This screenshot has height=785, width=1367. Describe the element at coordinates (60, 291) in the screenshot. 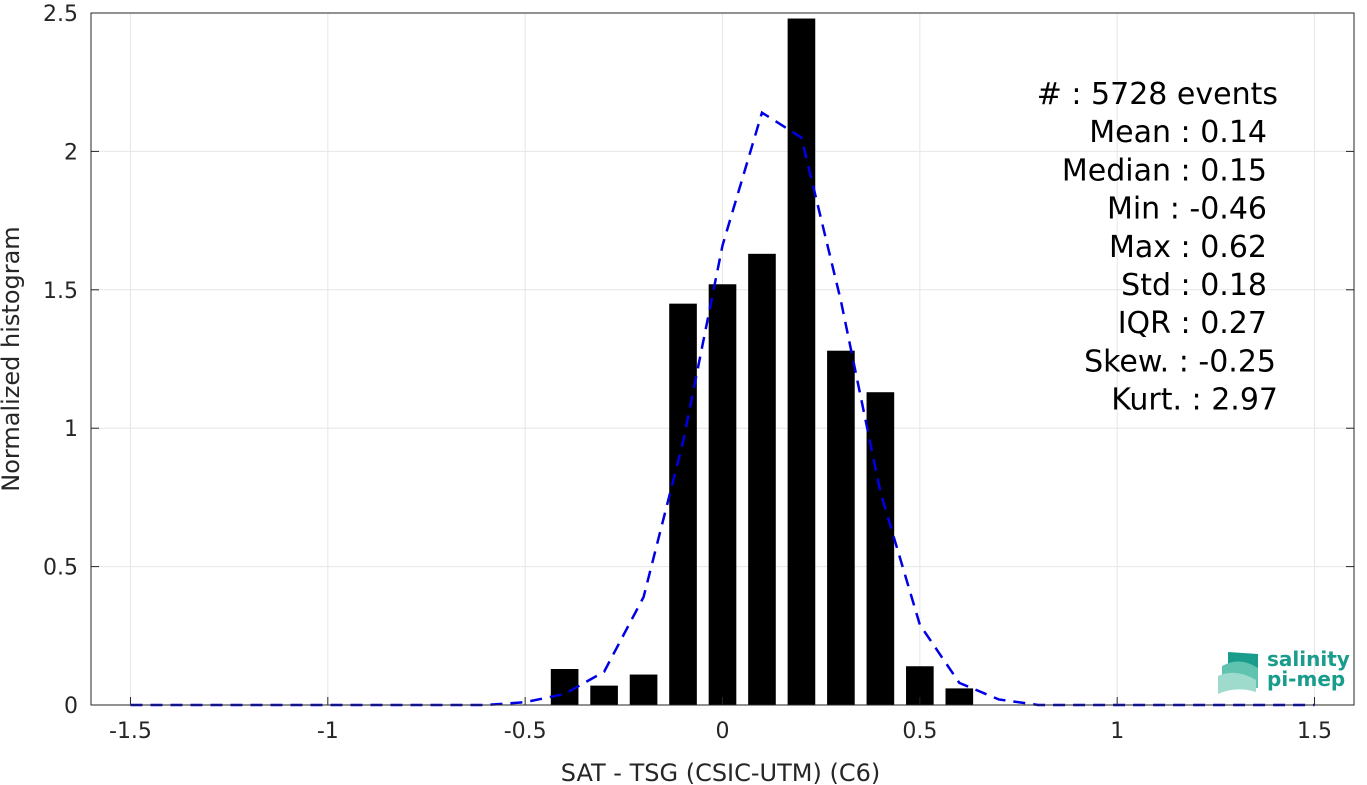

I see `y-tick-label: 1.5` at that location.